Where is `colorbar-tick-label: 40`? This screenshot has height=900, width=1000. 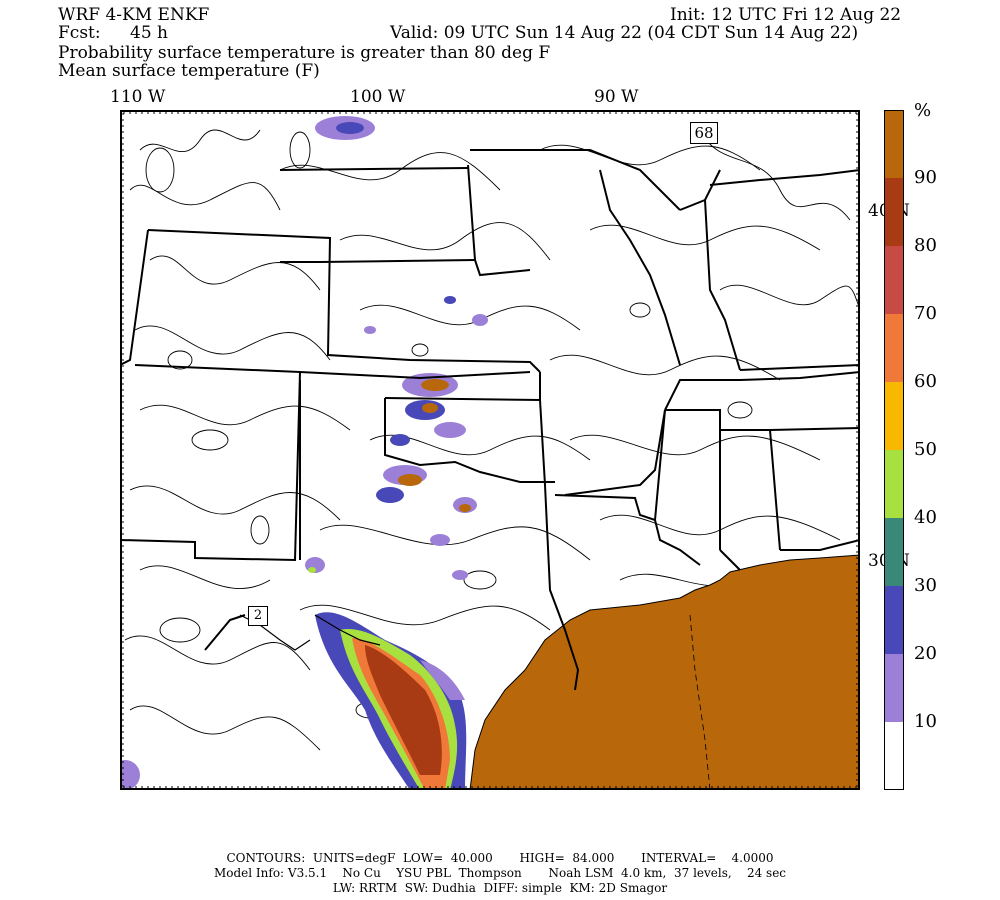 colorbar-tick-label: 40 is located at coordinates (925, 517).